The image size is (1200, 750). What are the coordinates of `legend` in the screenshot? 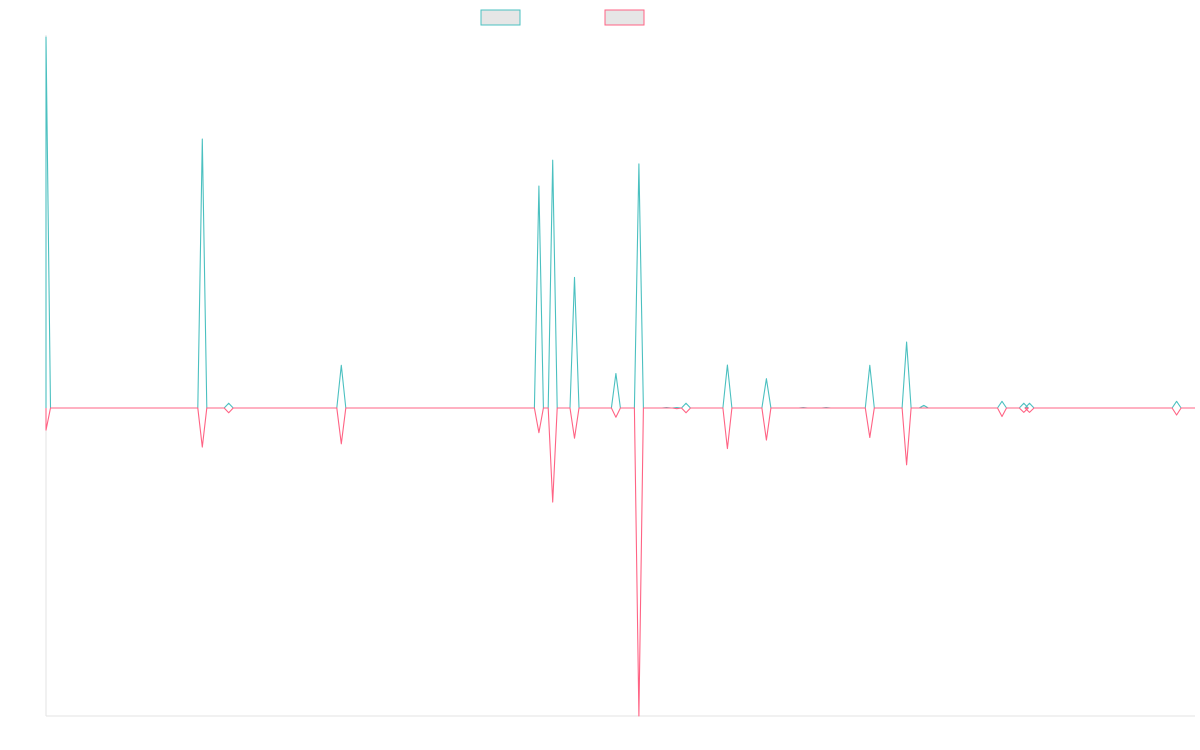 It's located at (562, 17).